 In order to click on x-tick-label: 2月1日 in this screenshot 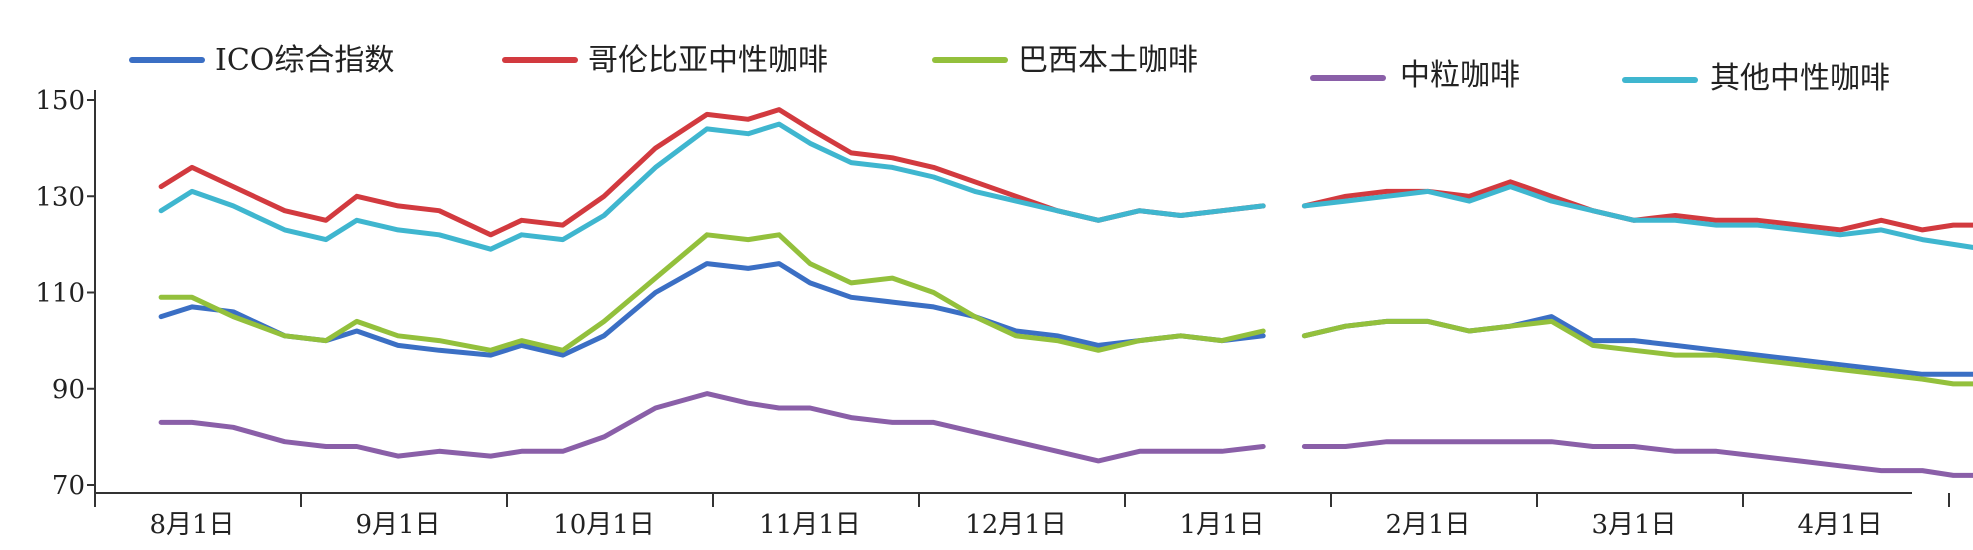, I will do `click(1427, 525)`.